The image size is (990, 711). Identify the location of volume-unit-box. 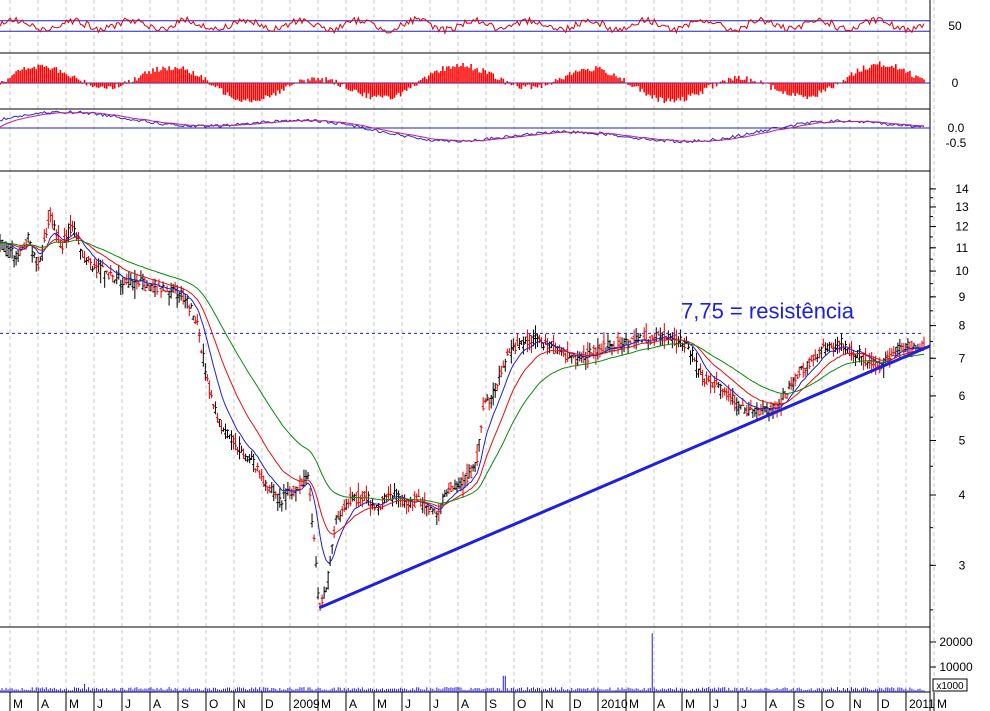
(950, 685).